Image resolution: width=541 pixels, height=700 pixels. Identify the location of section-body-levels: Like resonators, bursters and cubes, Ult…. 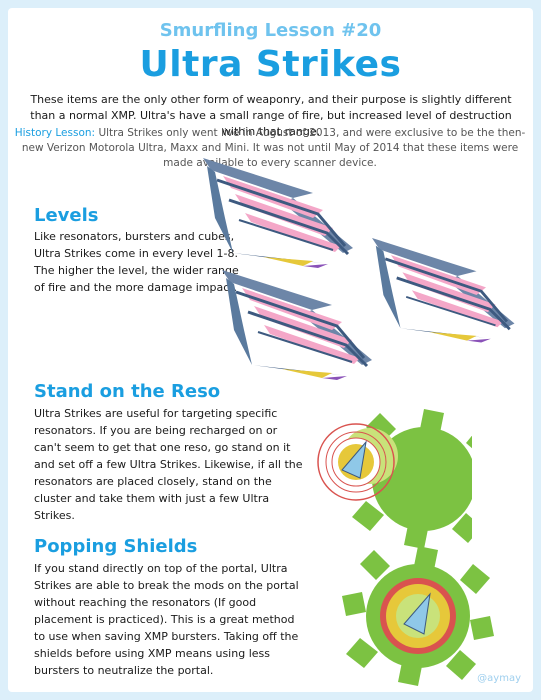
(136, 262).